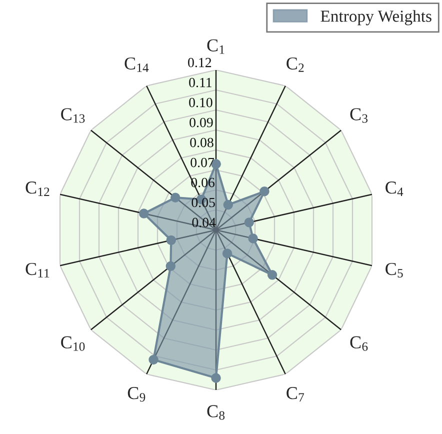 This screenshot has height=434, width=442. What do you see at coordinates (200, 63) in the screenshot?
I see `y-tick-label: 0.12` at bounding box center [200, 63].